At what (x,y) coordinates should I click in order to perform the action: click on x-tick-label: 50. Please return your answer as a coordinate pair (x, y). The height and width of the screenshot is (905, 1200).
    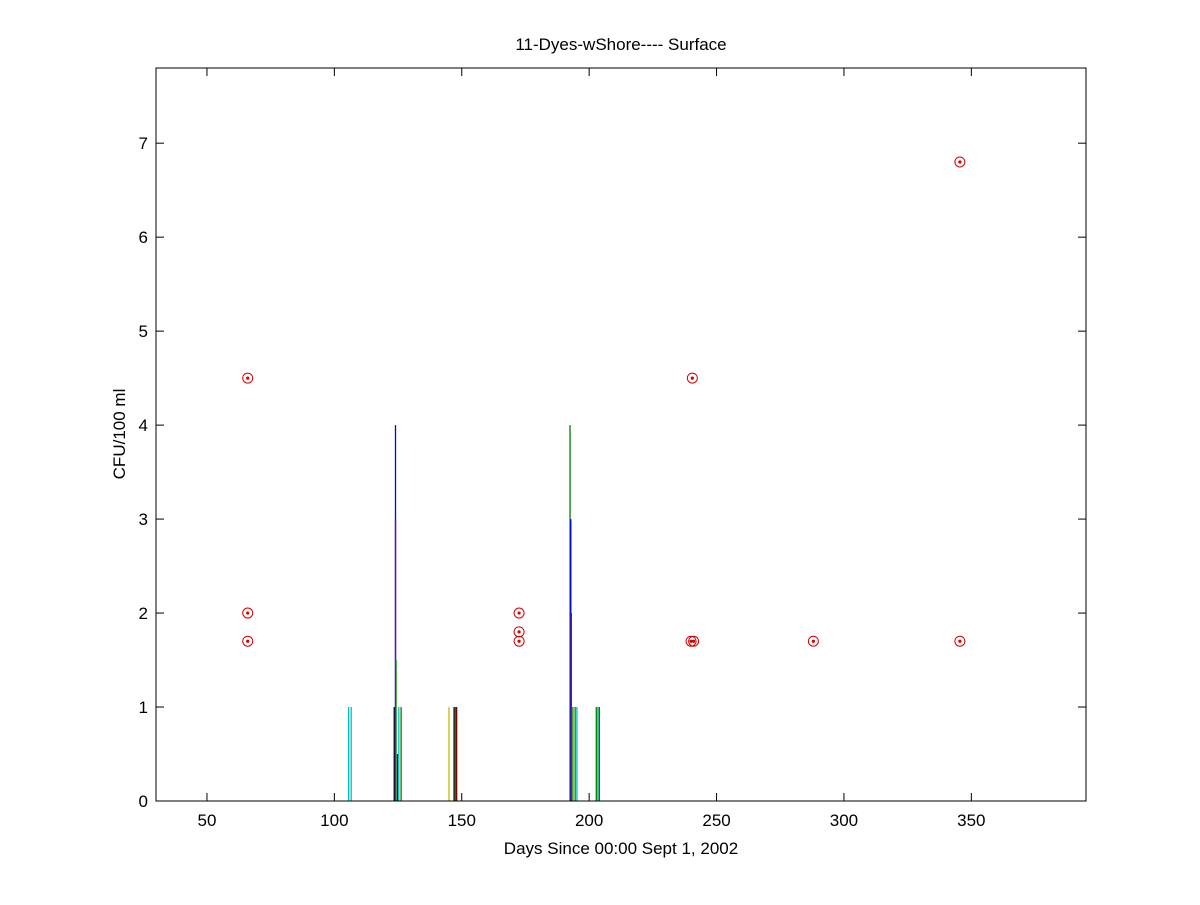
    Looking at the image, I should click on (206, 820).